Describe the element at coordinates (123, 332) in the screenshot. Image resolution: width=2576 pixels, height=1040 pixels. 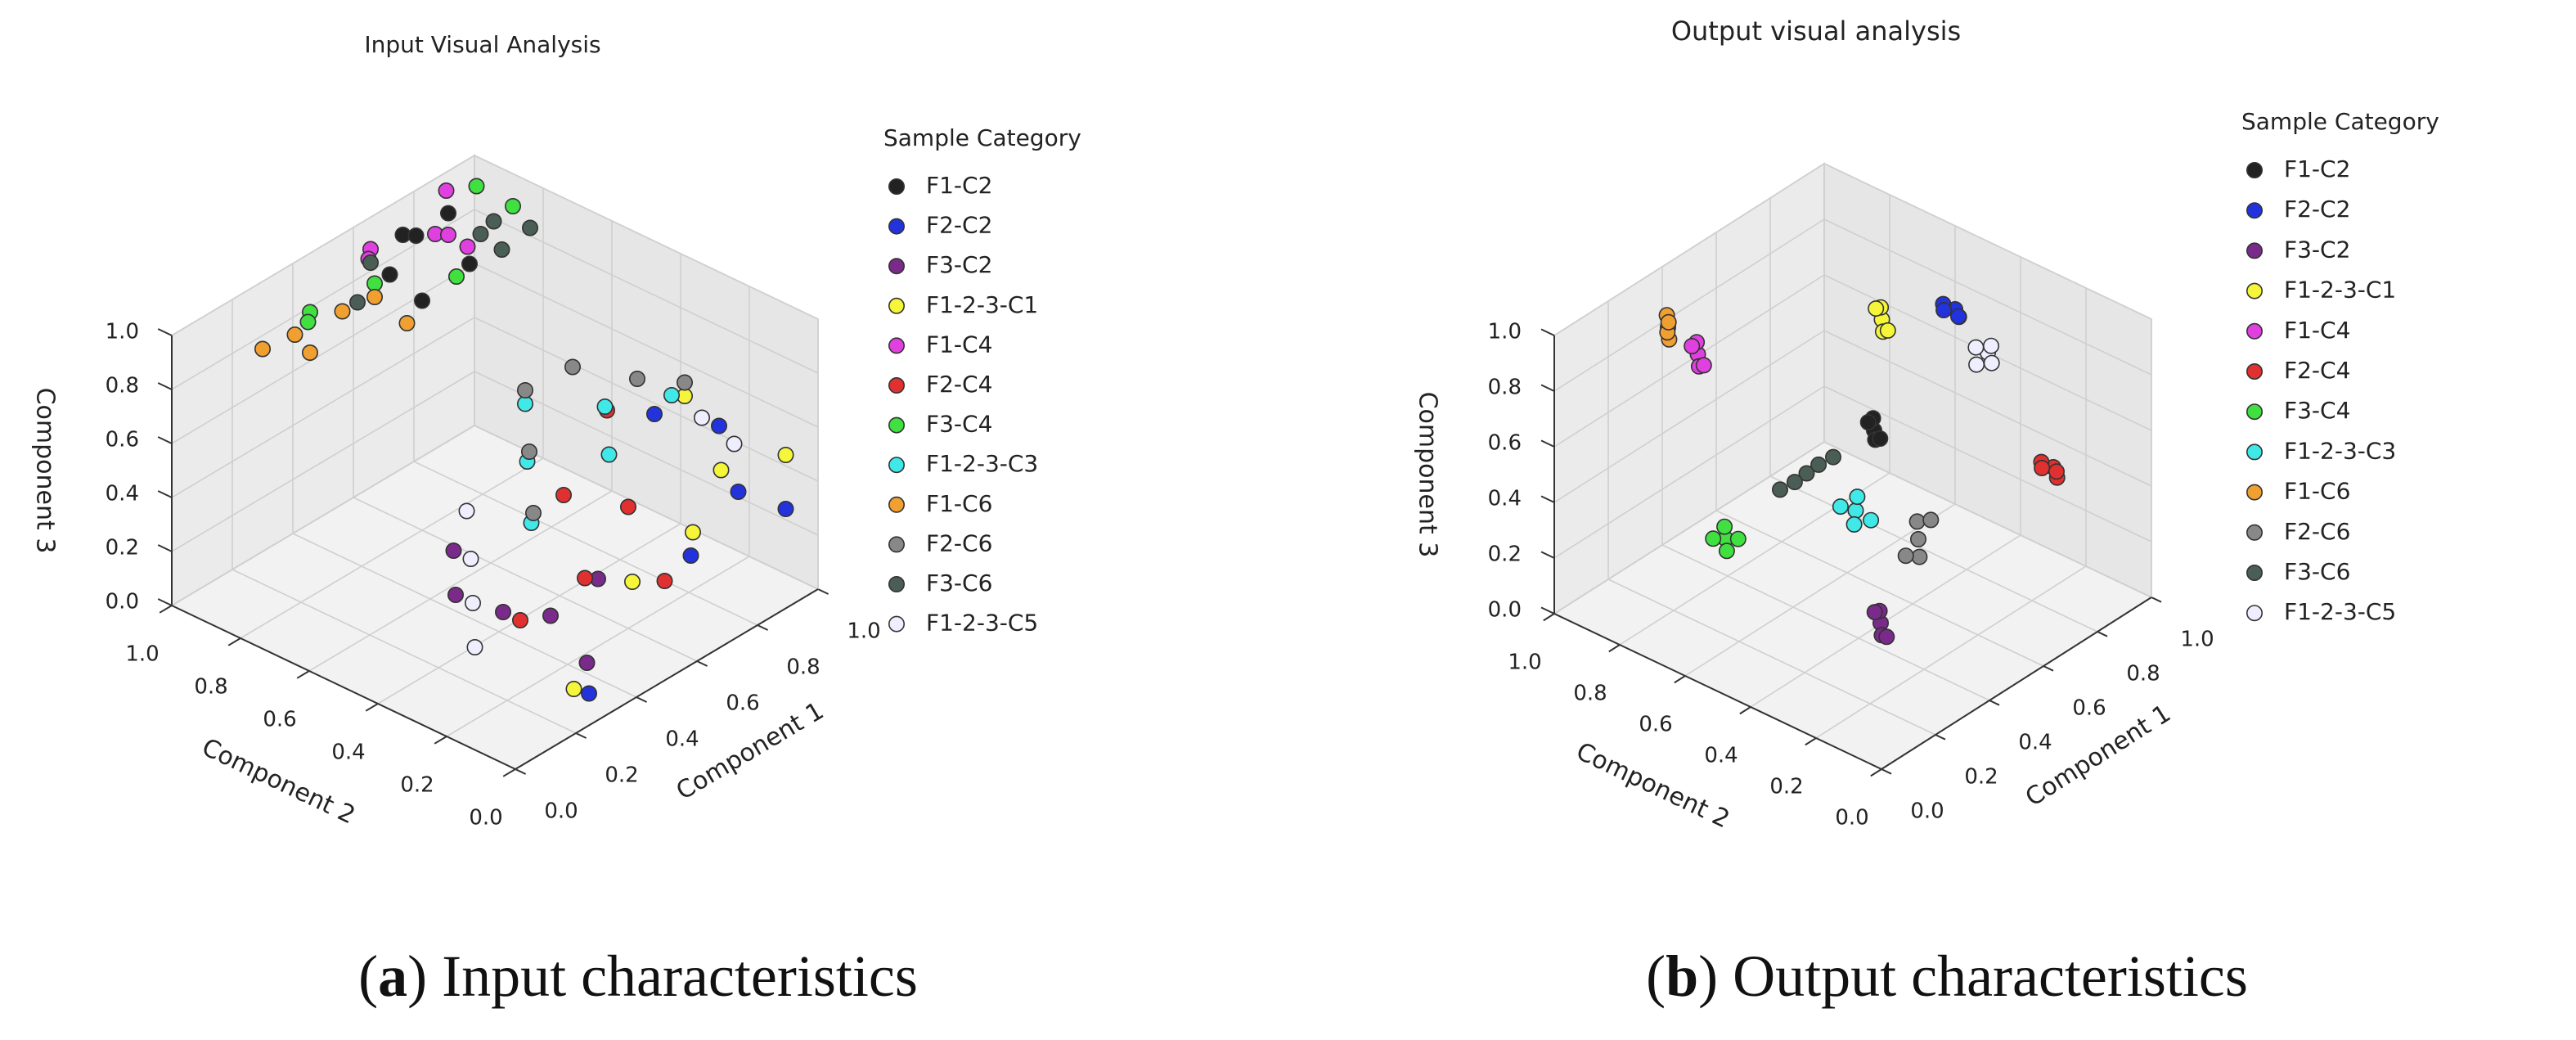
I see `z-tick-label: 1.0` at that location.